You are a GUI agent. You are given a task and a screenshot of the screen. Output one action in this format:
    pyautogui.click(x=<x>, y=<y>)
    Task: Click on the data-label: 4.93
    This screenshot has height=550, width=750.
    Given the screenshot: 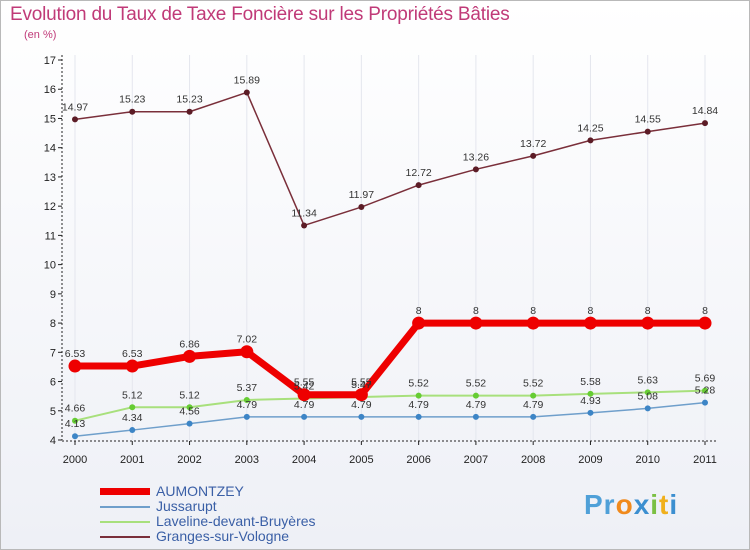 What is the action you would take?
    pyautogui.click(x=590, y=401)
    